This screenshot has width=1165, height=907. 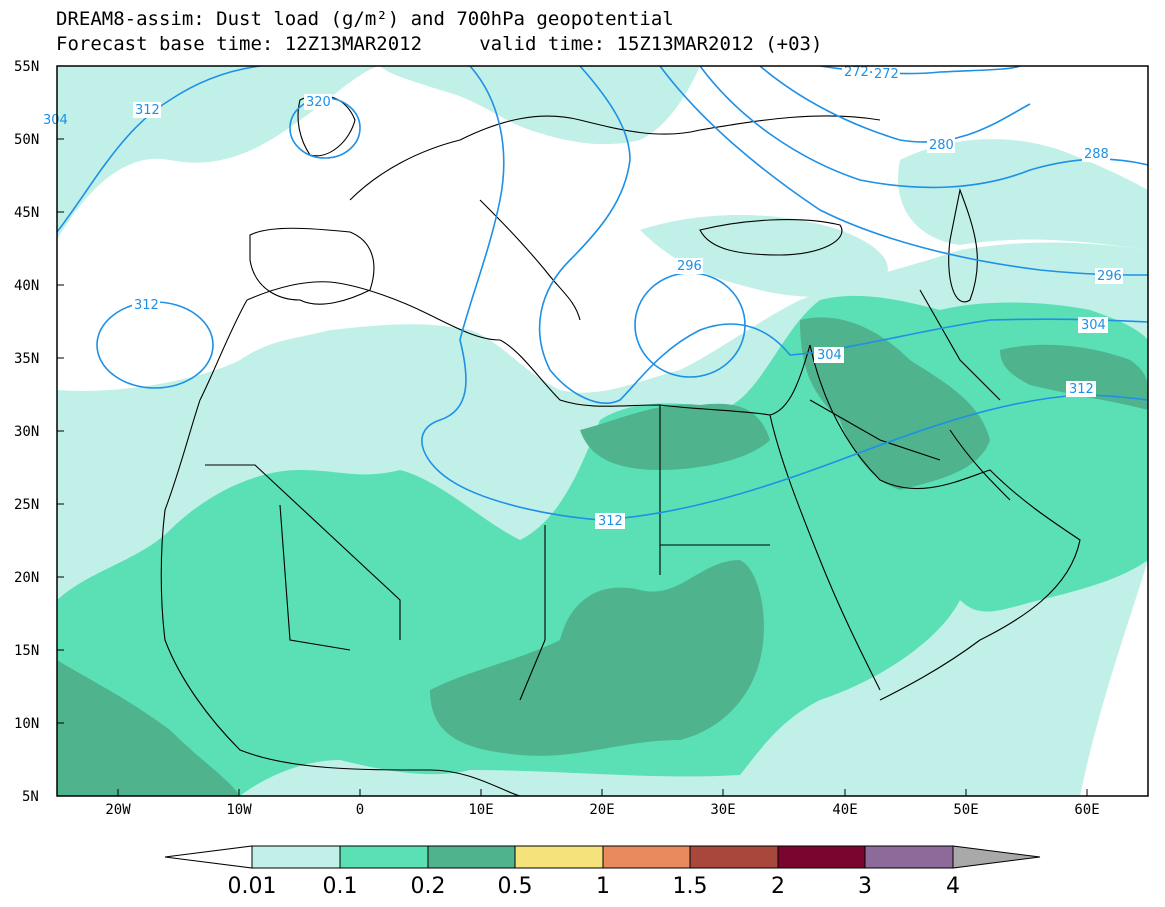 What do you see at coordinates (26, 140) in the screenshot?
I see `lat-label: 50N` at bounding box center [26, 140].